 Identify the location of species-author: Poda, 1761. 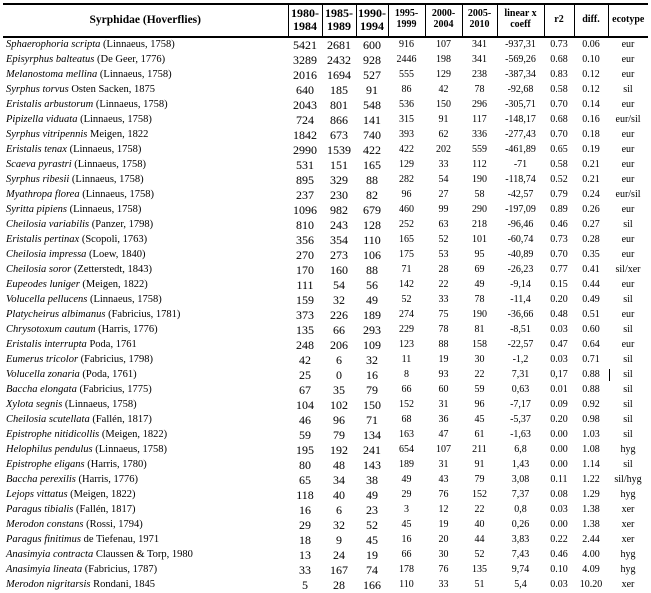
(113, 345).